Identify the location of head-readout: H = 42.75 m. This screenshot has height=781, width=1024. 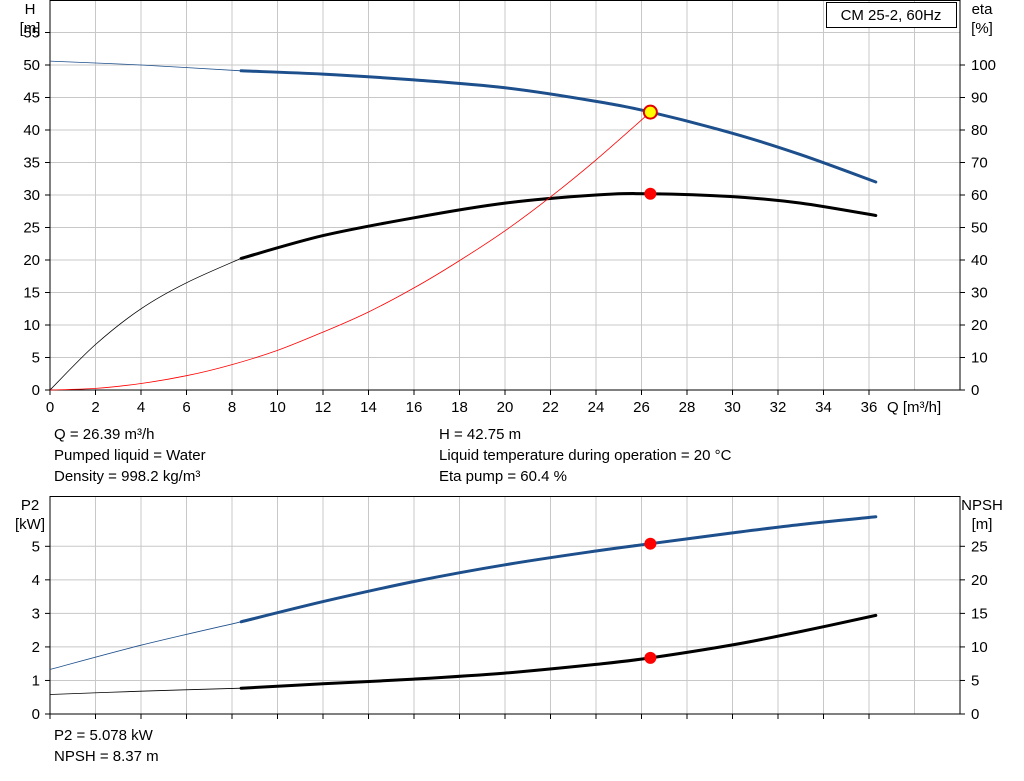
(480, 434).